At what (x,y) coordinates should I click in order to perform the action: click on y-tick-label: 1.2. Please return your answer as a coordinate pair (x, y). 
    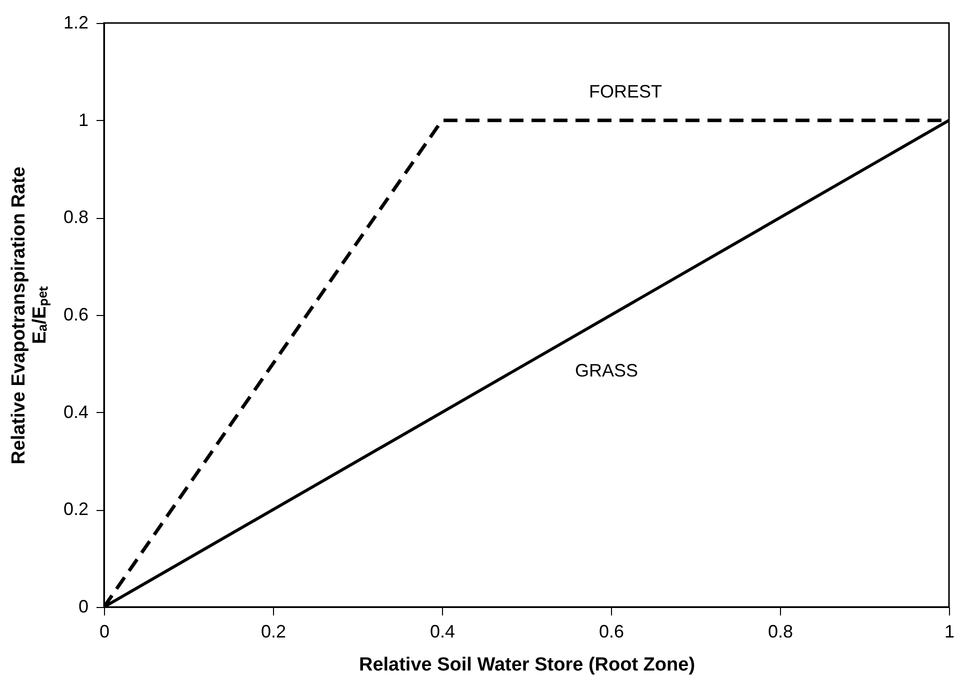
    Looking at the image, I should click on (75, 22).